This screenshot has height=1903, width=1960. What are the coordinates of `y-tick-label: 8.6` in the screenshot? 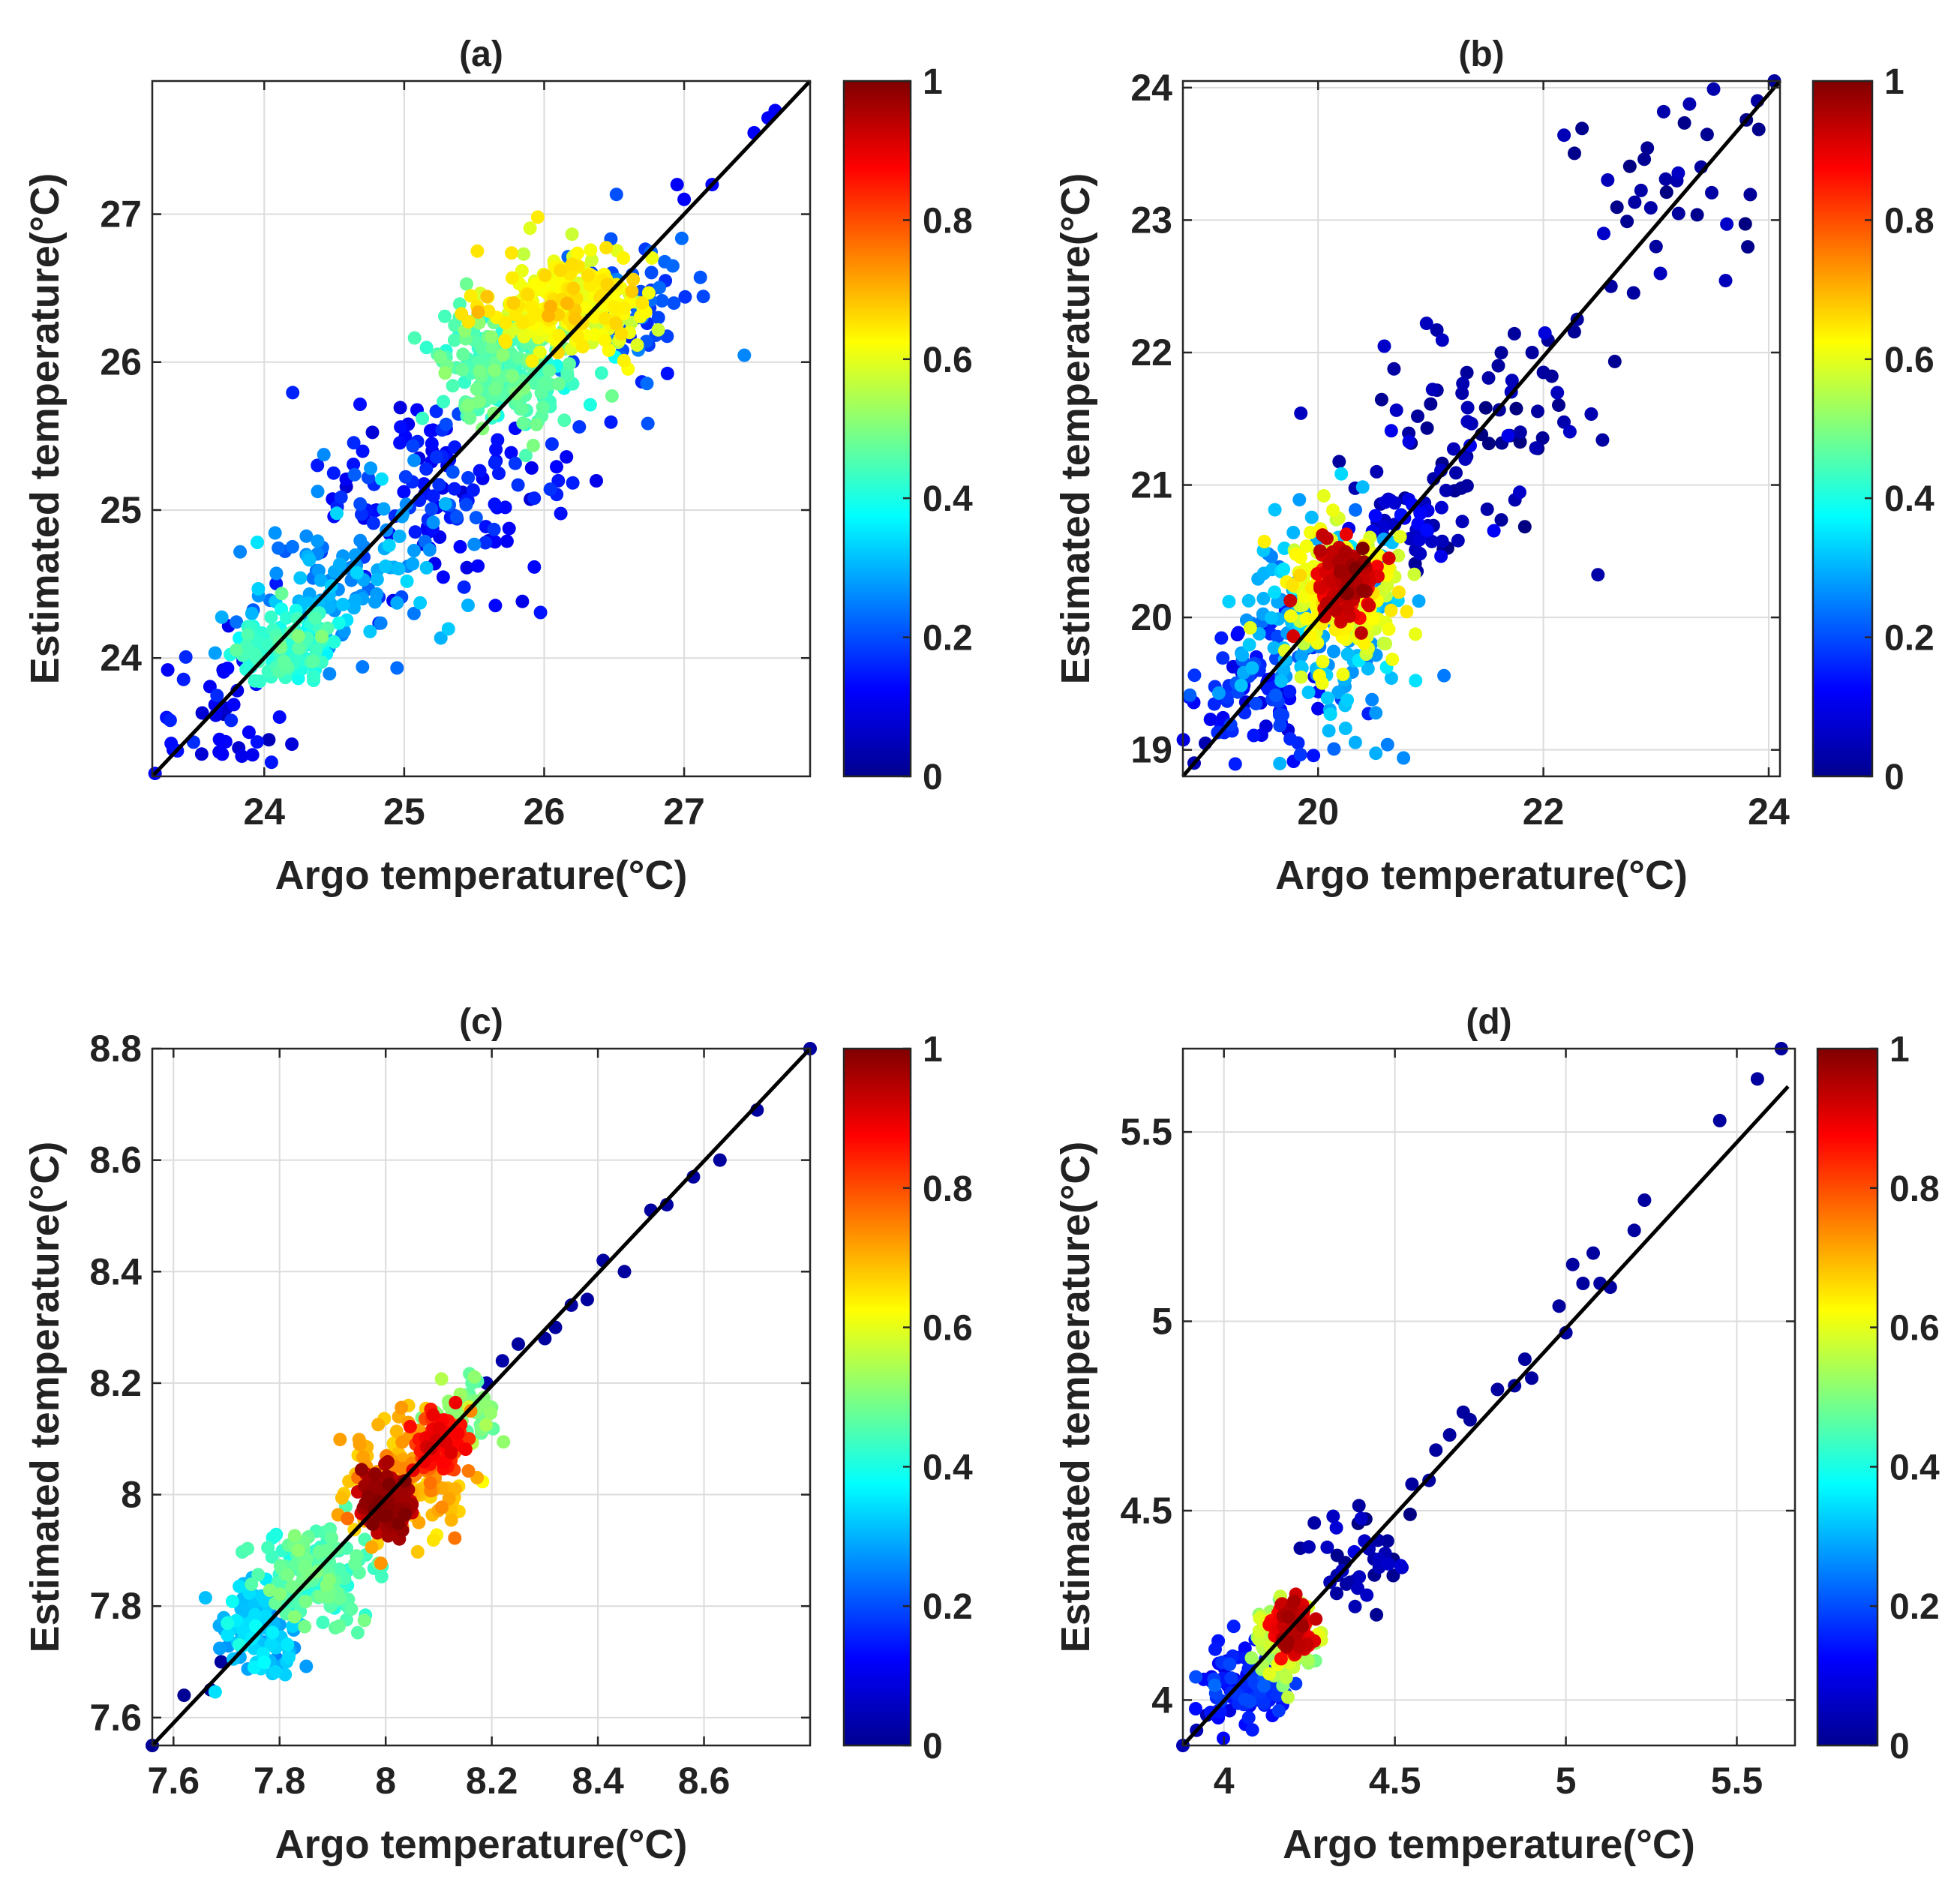 It's located at (116, 1160).